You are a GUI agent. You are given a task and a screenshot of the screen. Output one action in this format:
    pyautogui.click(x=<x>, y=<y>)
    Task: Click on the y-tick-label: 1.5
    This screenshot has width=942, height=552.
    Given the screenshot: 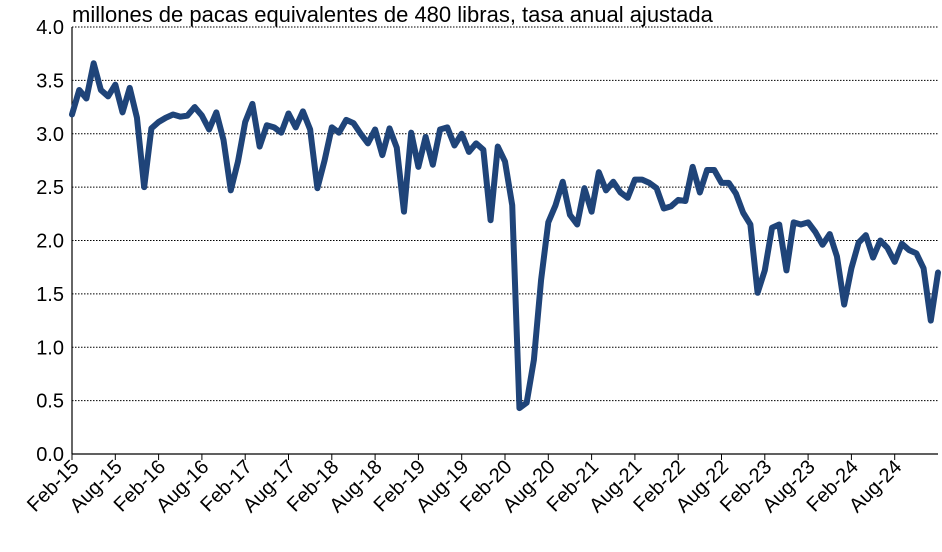 What is the action you would take?
    pyautogui.click(x=50, y=295)
    